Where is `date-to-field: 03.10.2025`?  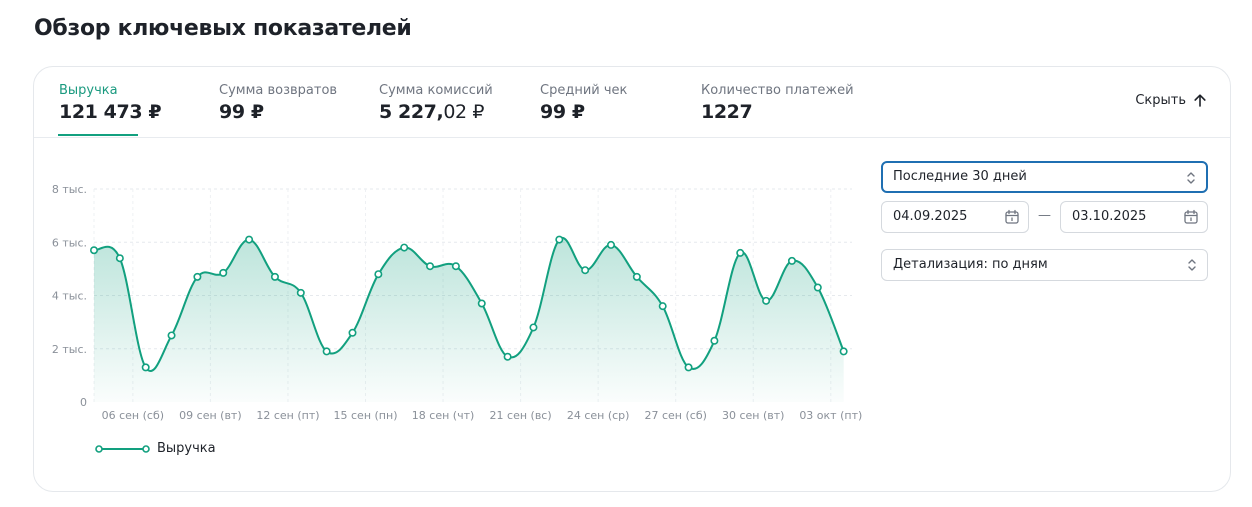 date-to-field: 03.10.2025 is located at coordinates (1134, 217).